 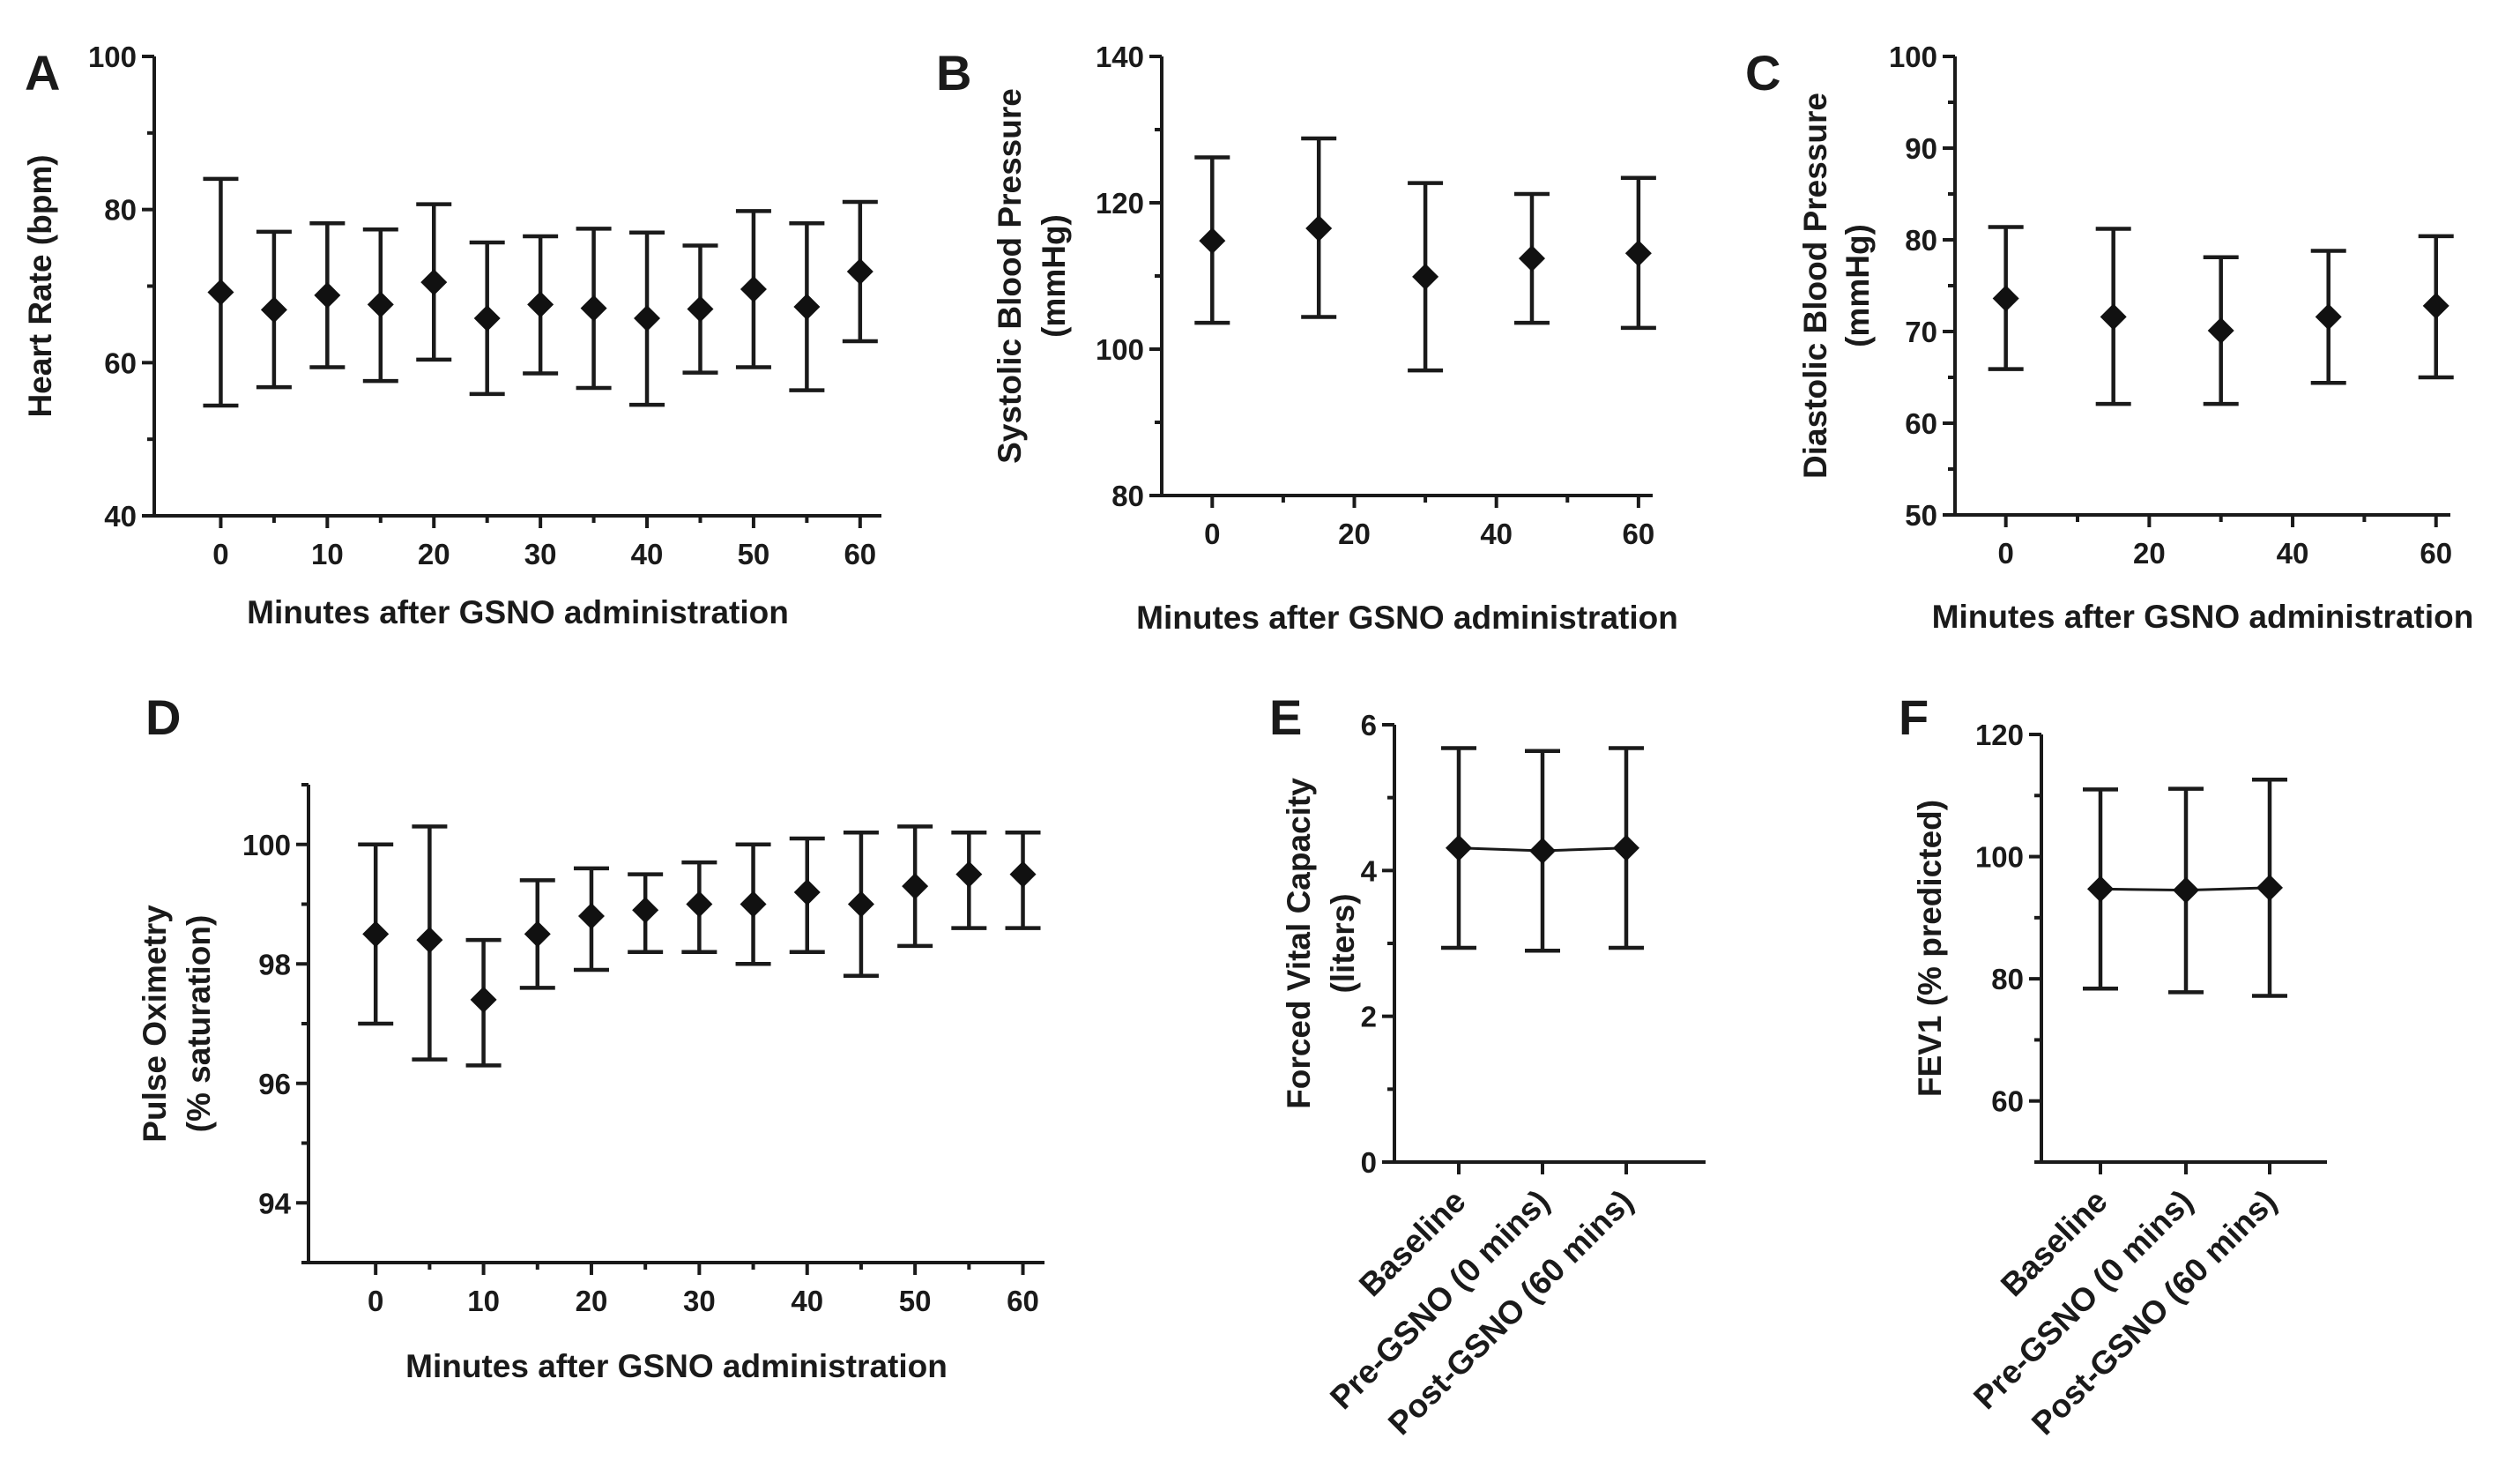 What do you see at coordinates (1369, 1017) in the screenshot?
I see `y-tick-label: 2` at bounding box center [1369, 1017].